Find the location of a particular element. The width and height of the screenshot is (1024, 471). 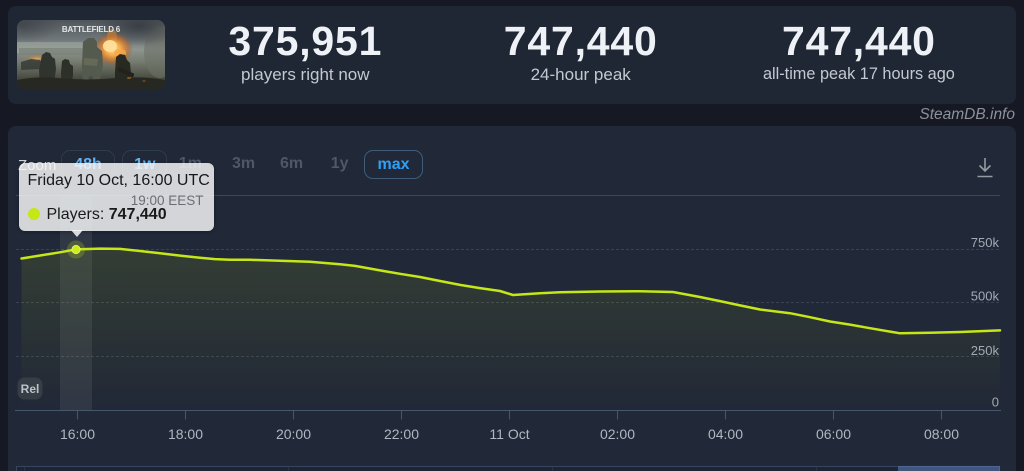

svg-text: 0 is located at coordinates (995, 402).